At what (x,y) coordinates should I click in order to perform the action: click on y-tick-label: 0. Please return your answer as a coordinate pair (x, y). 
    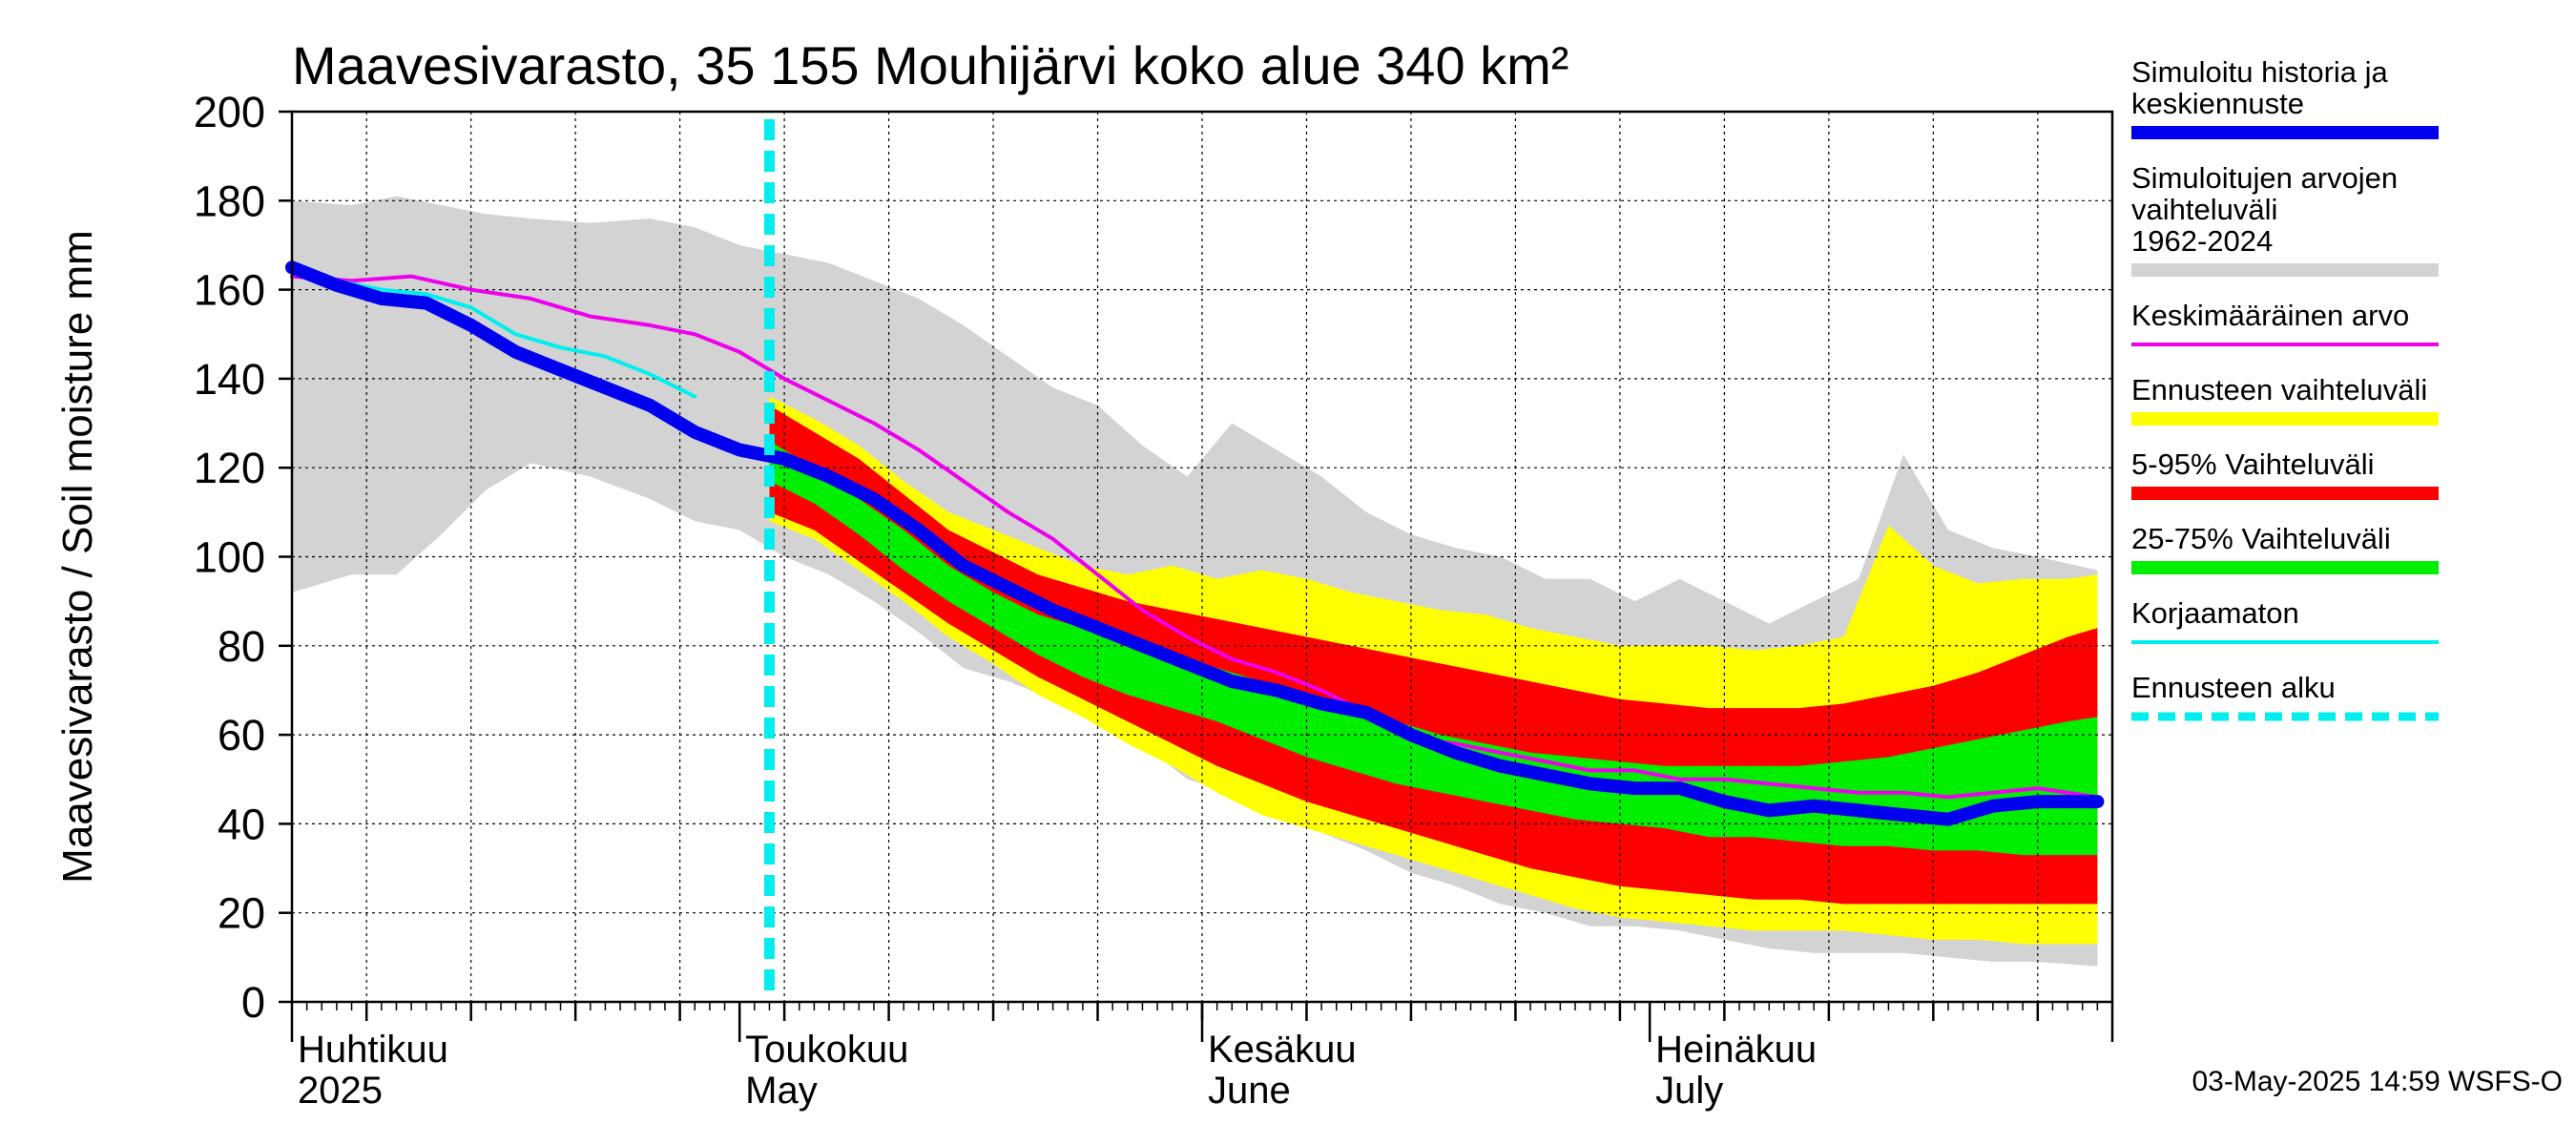
    Looking at the image, I should click on (253, 1003).